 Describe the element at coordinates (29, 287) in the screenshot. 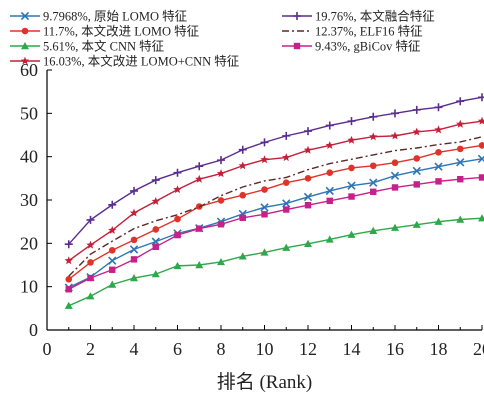

I see `y-tick-label: 10` at that location.